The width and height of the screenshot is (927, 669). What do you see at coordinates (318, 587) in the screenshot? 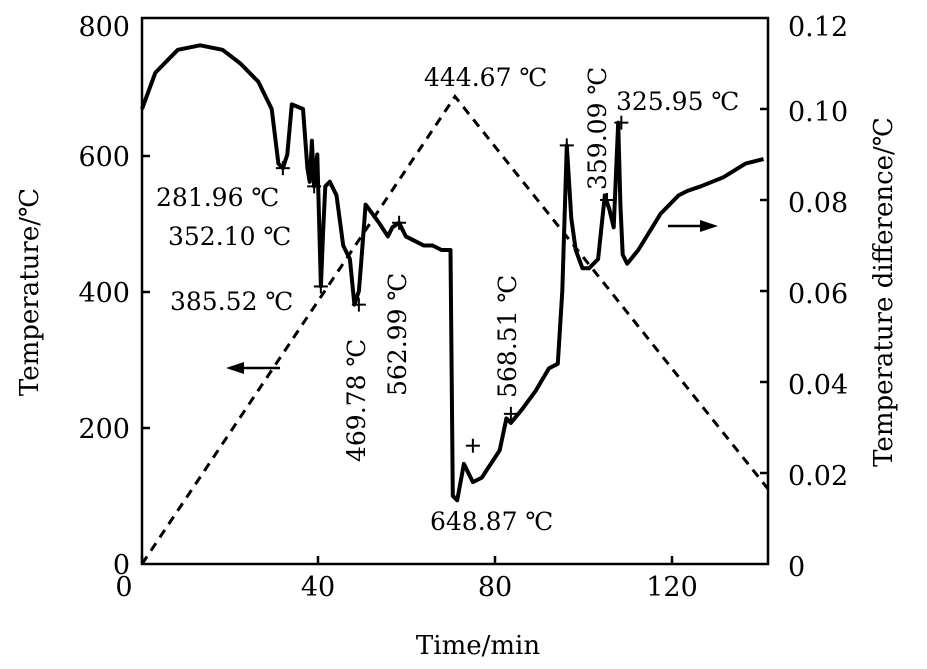
I see `x-tick-label: 40` at bounding box center [318, 587].